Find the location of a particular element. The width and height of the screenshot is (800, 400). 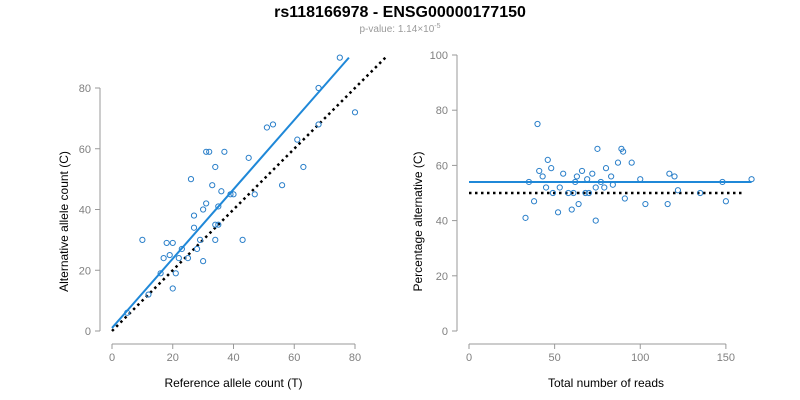

x-tick-label: 50 is located at coordinates (555, 358).